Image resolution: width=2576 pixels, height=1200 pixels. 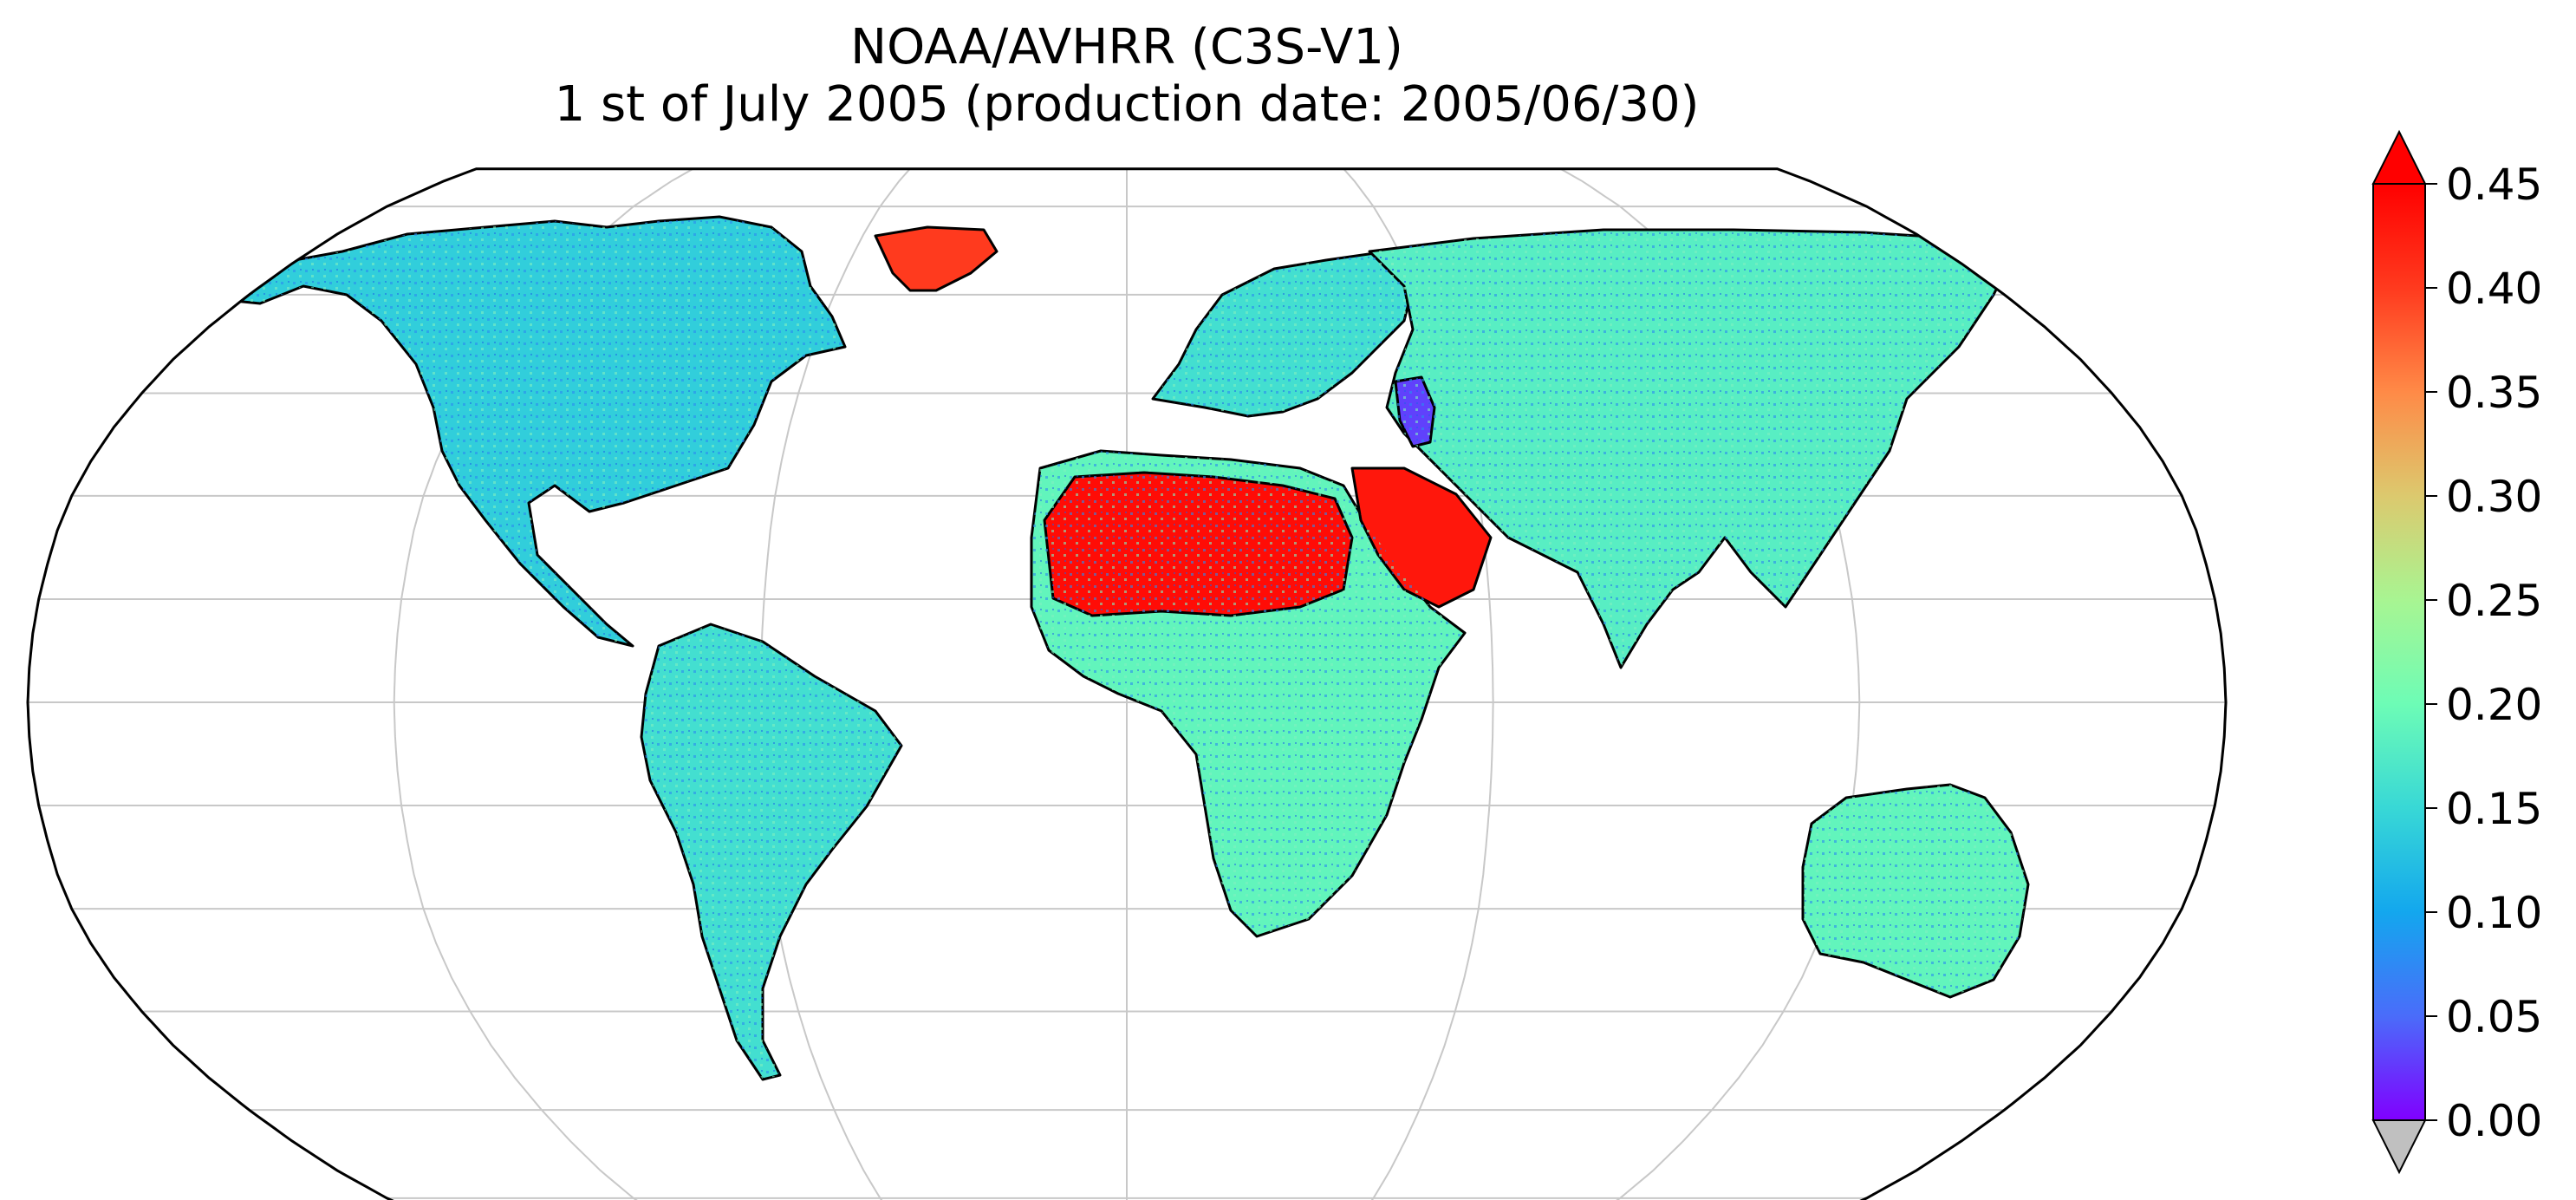 I want to click on colorbar-tick-label: 0.00, so click(x=2494, y=1121).